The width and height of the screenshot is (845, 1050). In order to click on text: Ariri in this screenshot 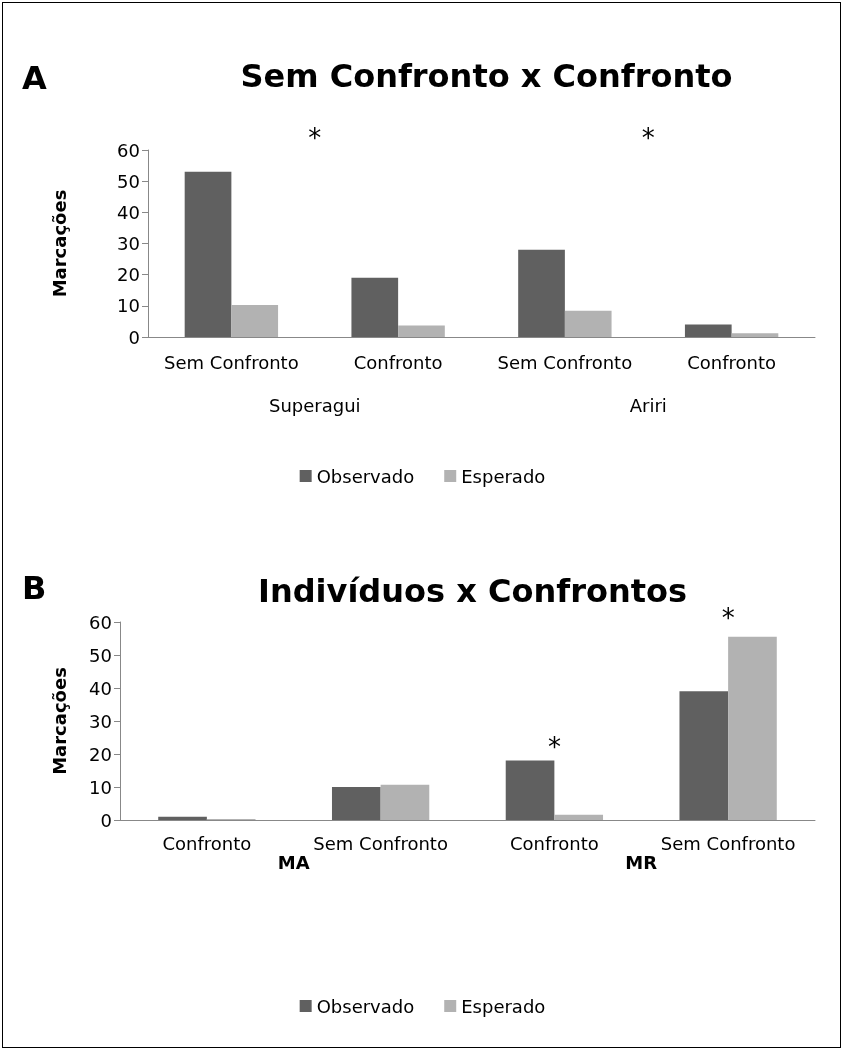, I will do `click(648, 405)`.